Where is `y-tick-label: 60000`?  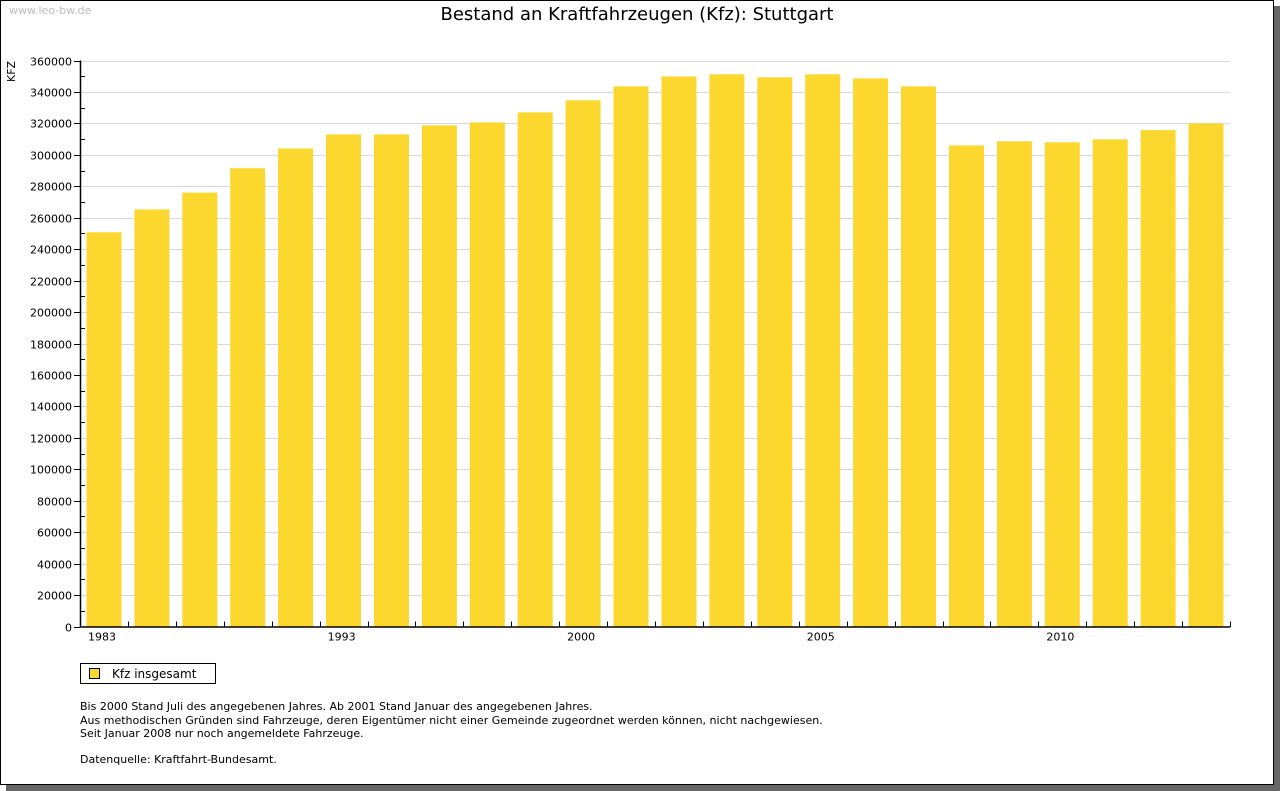
y-tick-label: 60000 is located at coordinates (54, 533).